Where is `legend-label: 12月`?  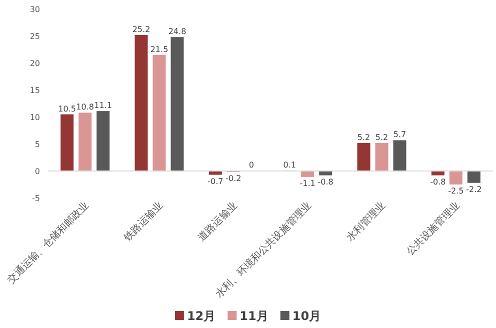 legend-label: 12月 is located at coordinates (201, 316).